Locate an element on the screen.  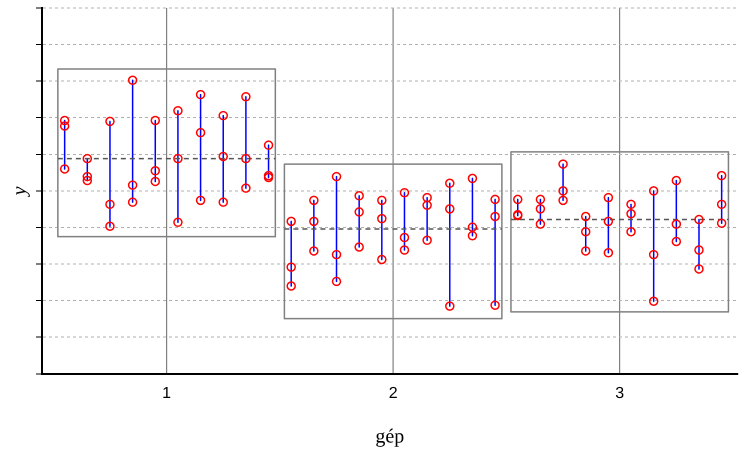
y-axis-title: y is located at coordinates (19, 192).